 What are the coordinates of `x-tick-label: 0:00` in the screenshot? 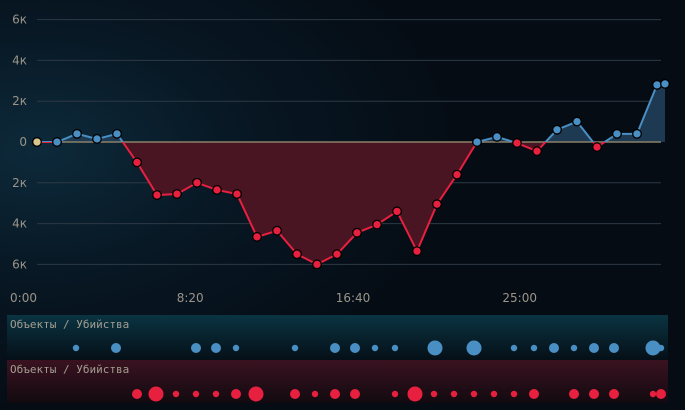 It's located at (23, 298).